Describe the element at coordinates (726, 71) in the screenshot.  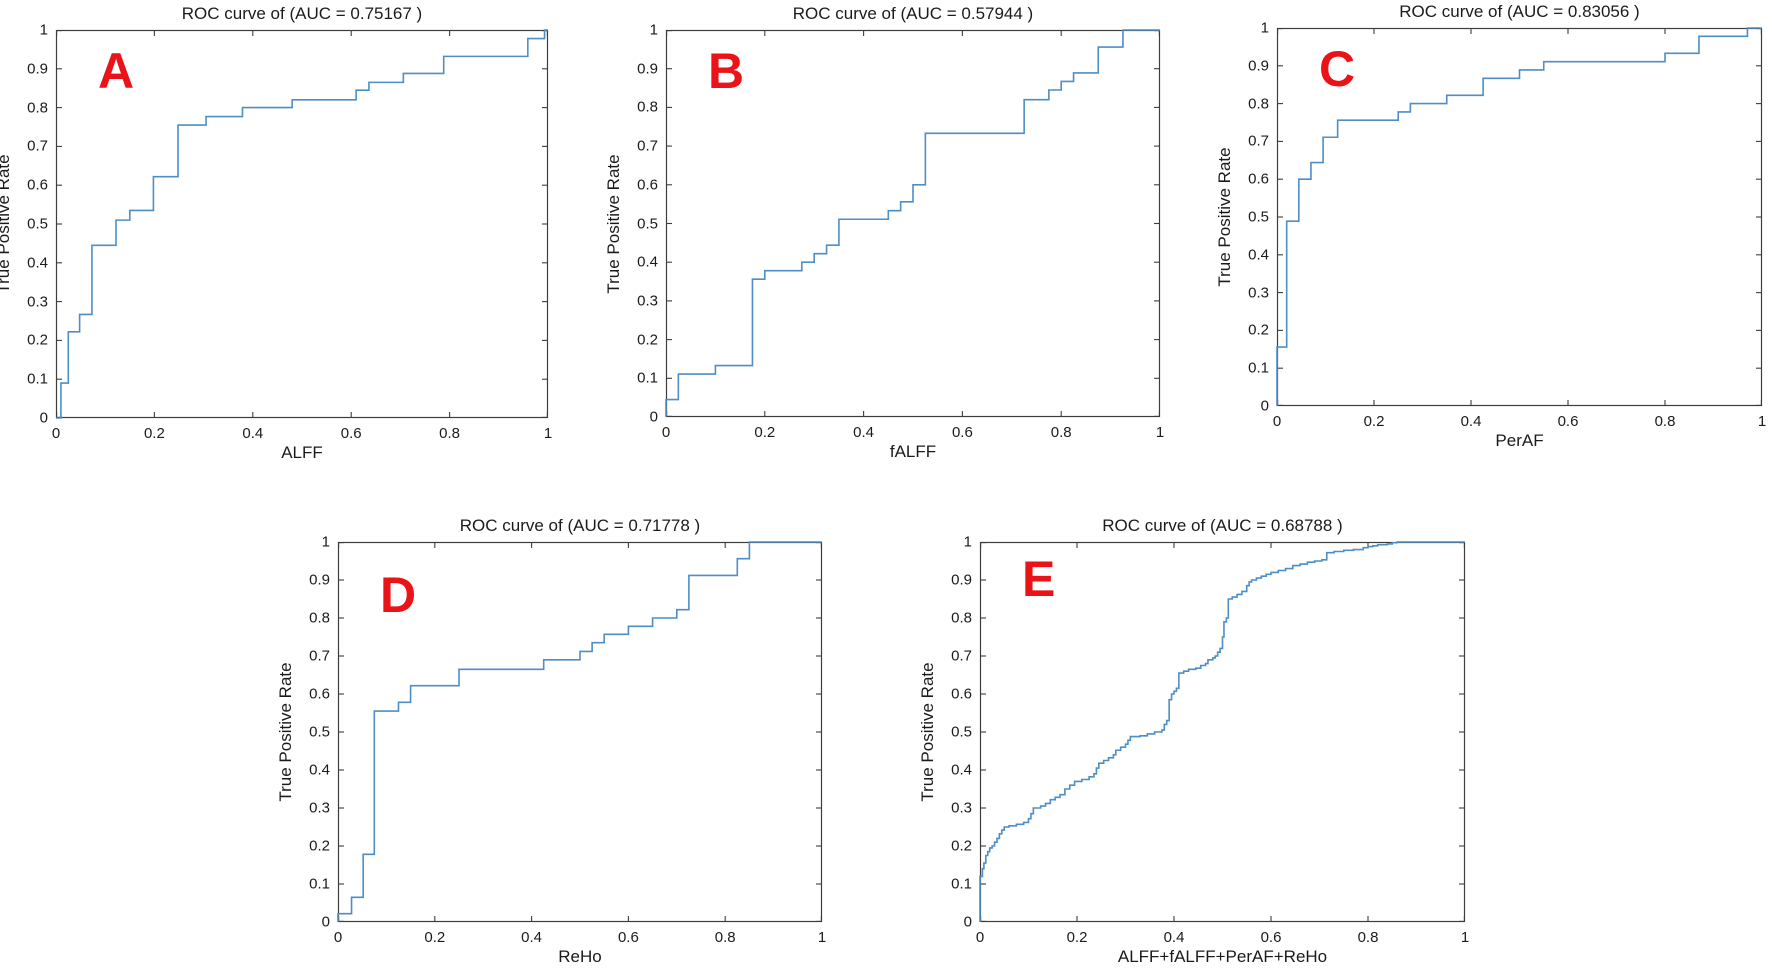
I see `panel-letter-b: B` at that location.